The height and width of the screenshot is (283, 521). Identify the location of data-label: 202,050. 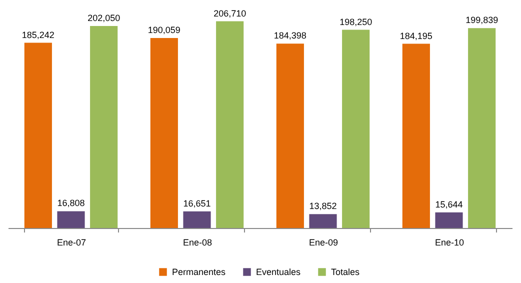
(104, 17).